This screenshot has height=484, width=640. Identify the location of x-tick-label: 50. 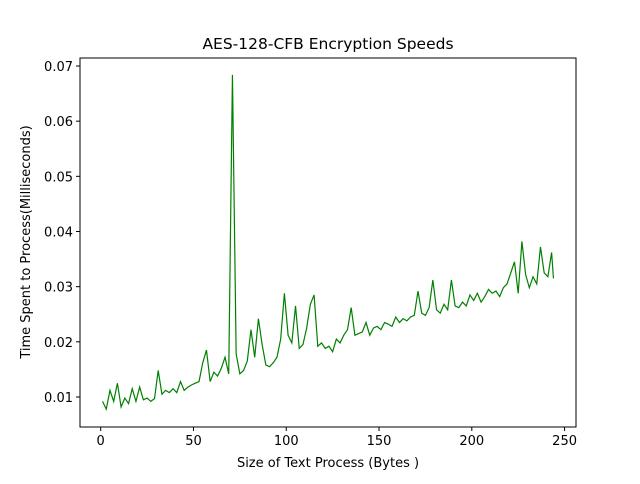
(193, 441).